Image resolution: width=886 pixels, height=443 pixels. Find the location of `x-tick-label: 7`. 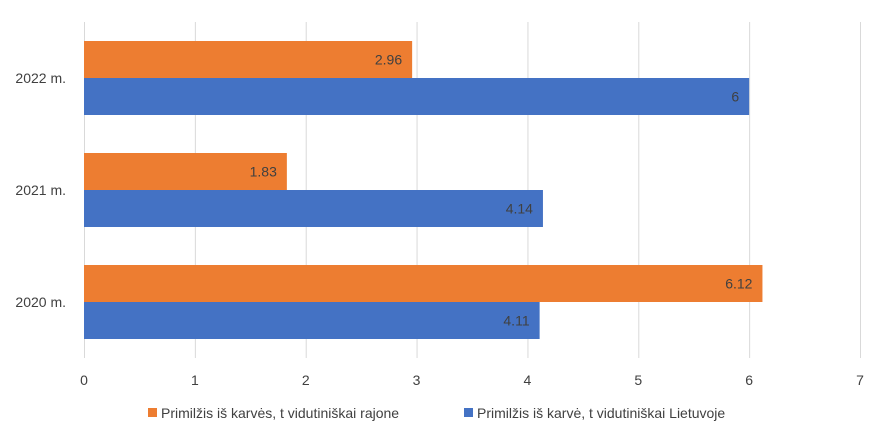

x-tick-label: 7 is located at coordinates (860, 380).